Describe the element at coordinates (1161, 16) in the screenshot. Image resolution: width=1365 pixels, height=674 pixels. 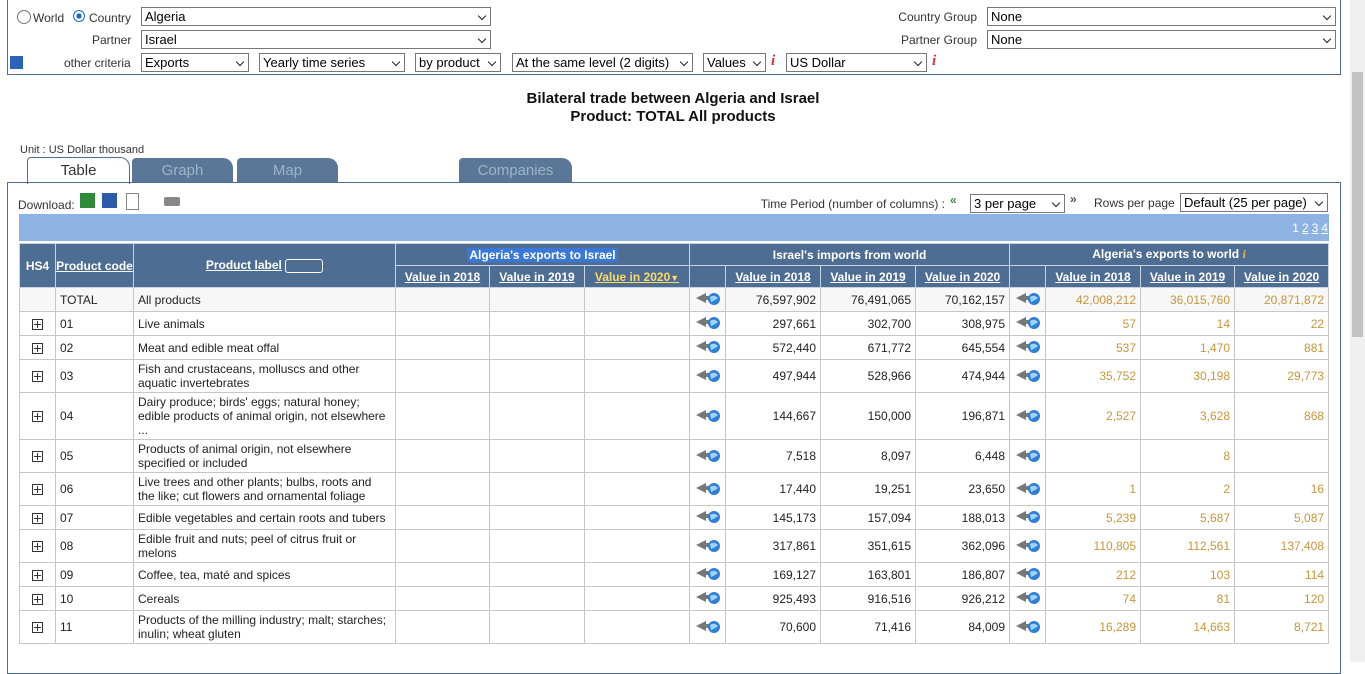
I see `country-group-select: None` at that location.